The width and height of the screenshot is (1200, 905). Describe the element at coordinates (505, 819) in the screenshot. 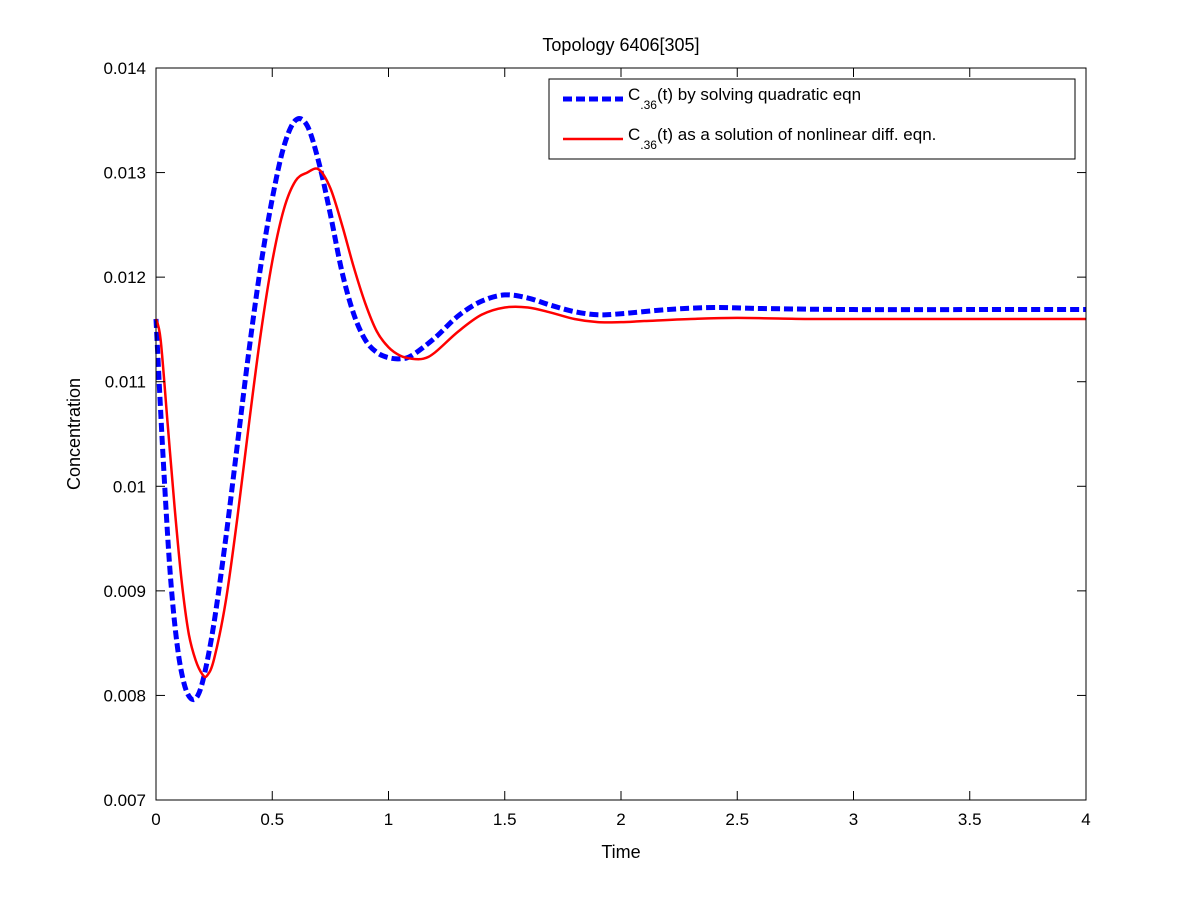

I see `x-tick-label: 1.5` at that location.